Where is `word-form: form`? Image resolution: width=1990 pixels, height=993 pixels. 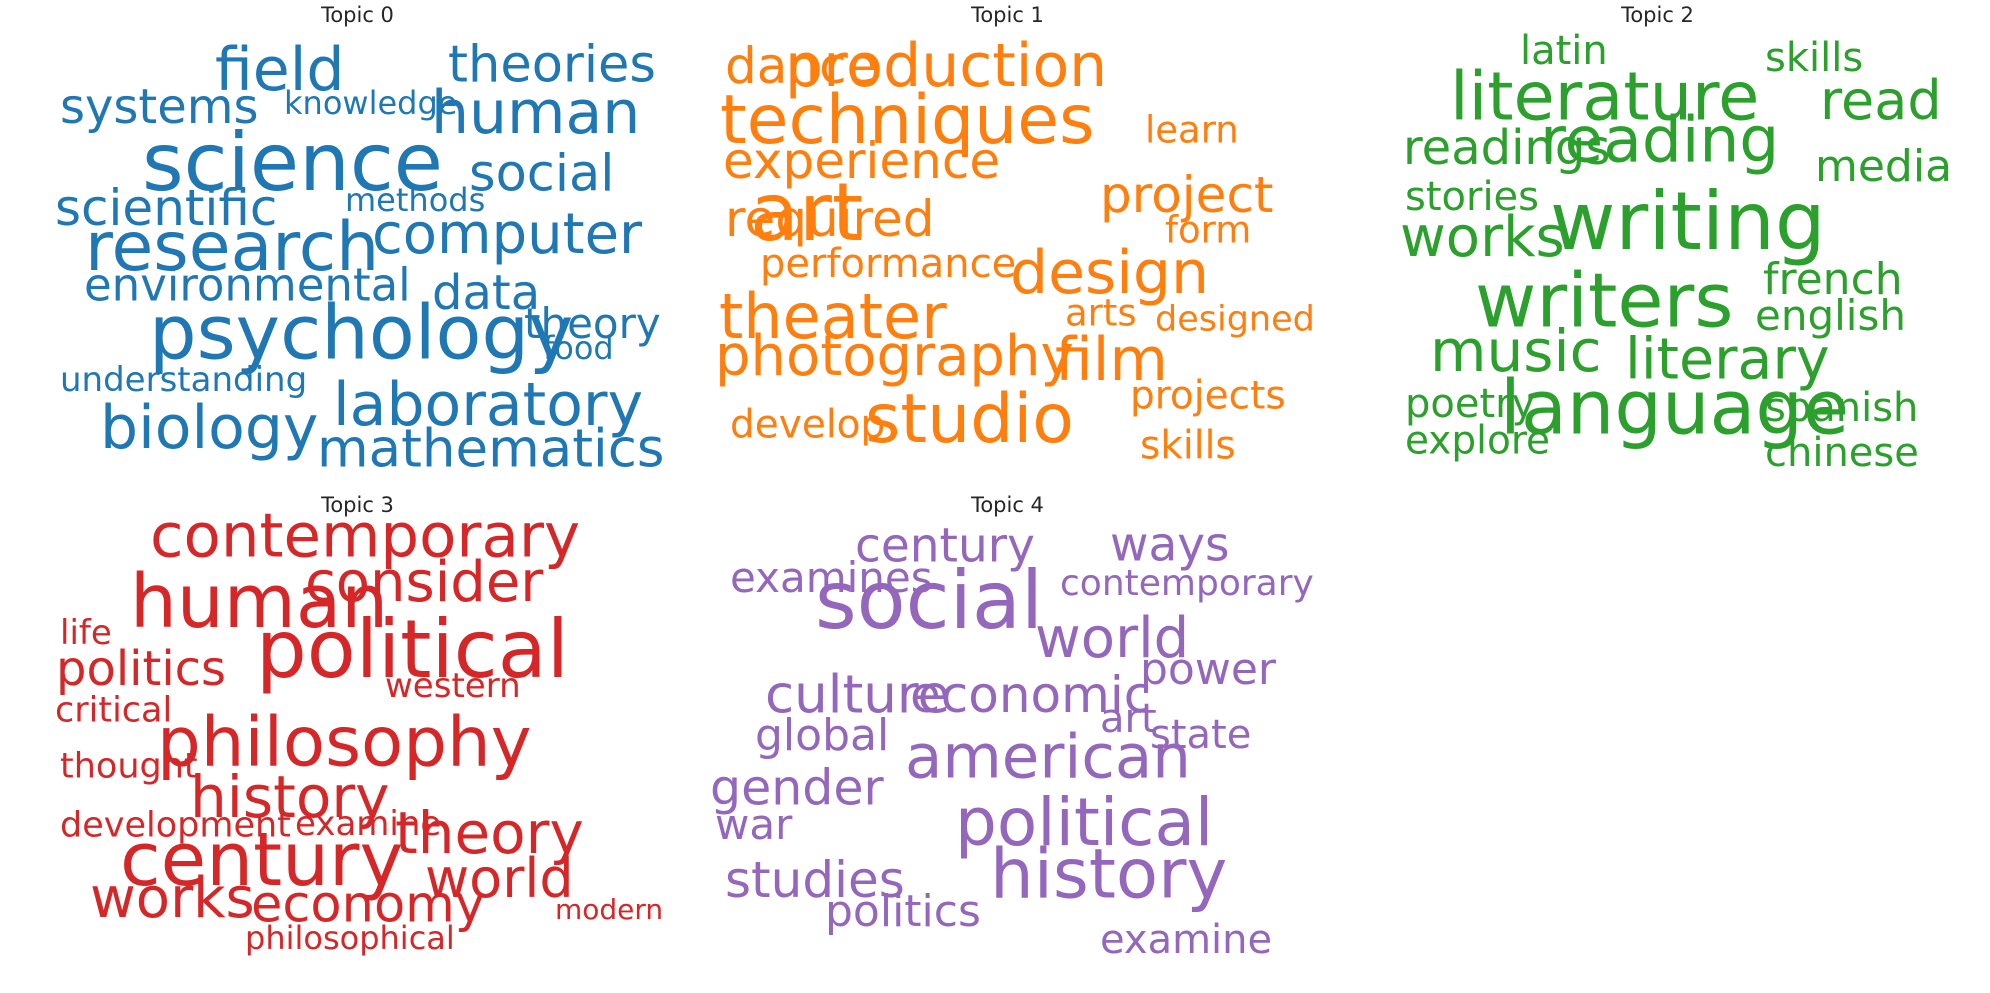 word-form: form is located at coordinates (1208, 230).